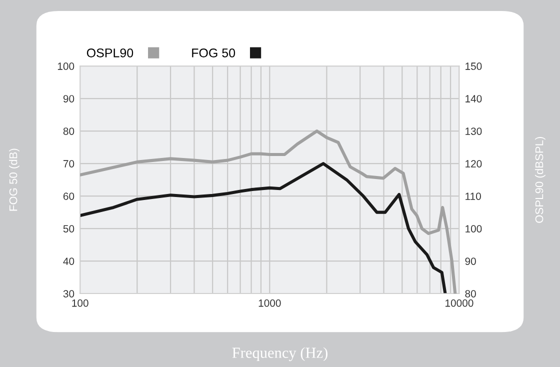 This screenshot has width=560, height=367. I want to click on x-tick-label: 1000, so click(269, 303).